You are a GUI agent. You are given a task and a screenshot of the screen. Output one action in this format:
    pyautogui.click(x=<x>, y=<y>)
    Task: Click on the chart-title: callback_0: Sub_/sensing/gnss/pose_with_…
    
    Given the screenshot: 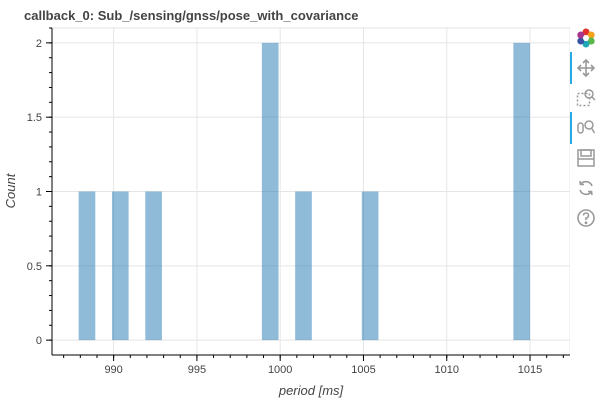 What is the action you would take?
    pyautogui.click(x=191, y=15)
    